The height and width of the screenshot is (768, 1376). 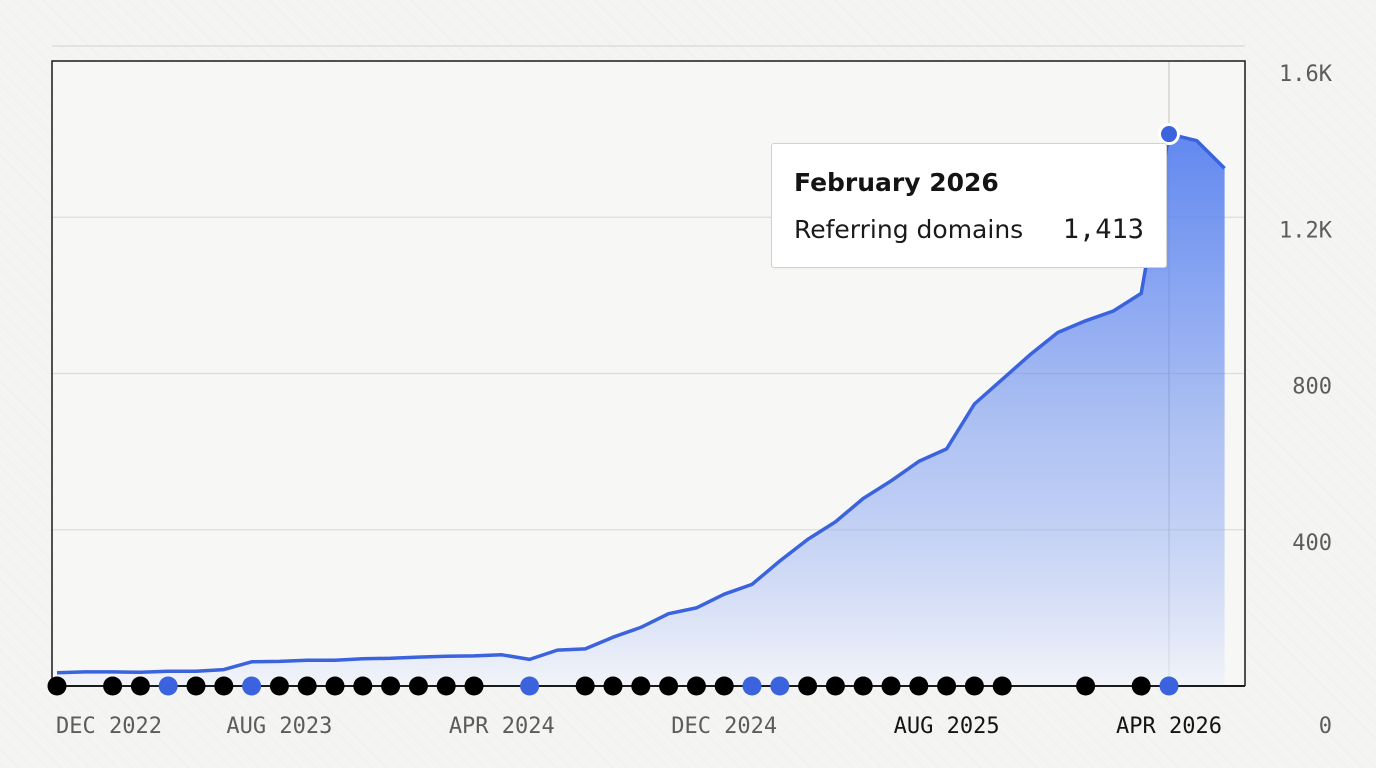 What do you see at coordinates (1312, 387) in the screenshot?
I see `y-tick-label: 800` at bounding box center [1312, 387].